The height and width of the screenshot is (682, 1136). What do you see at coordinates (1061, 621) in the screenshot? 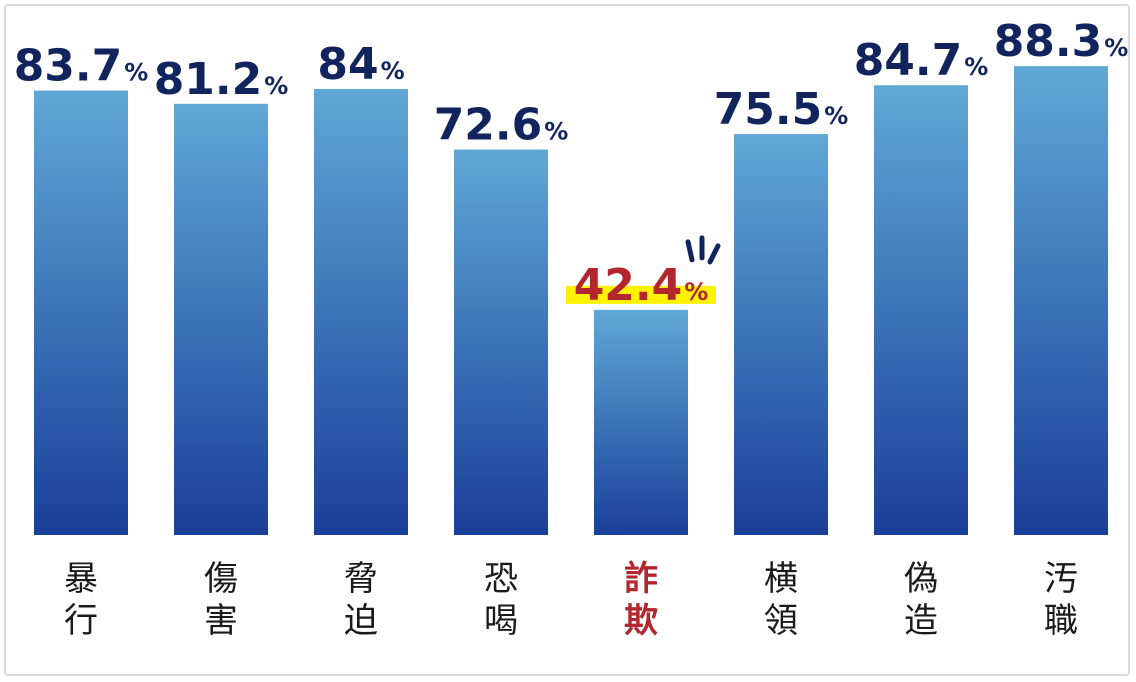
I see `category-label-7-char-1: 職` at bounding box center [1061, 621].